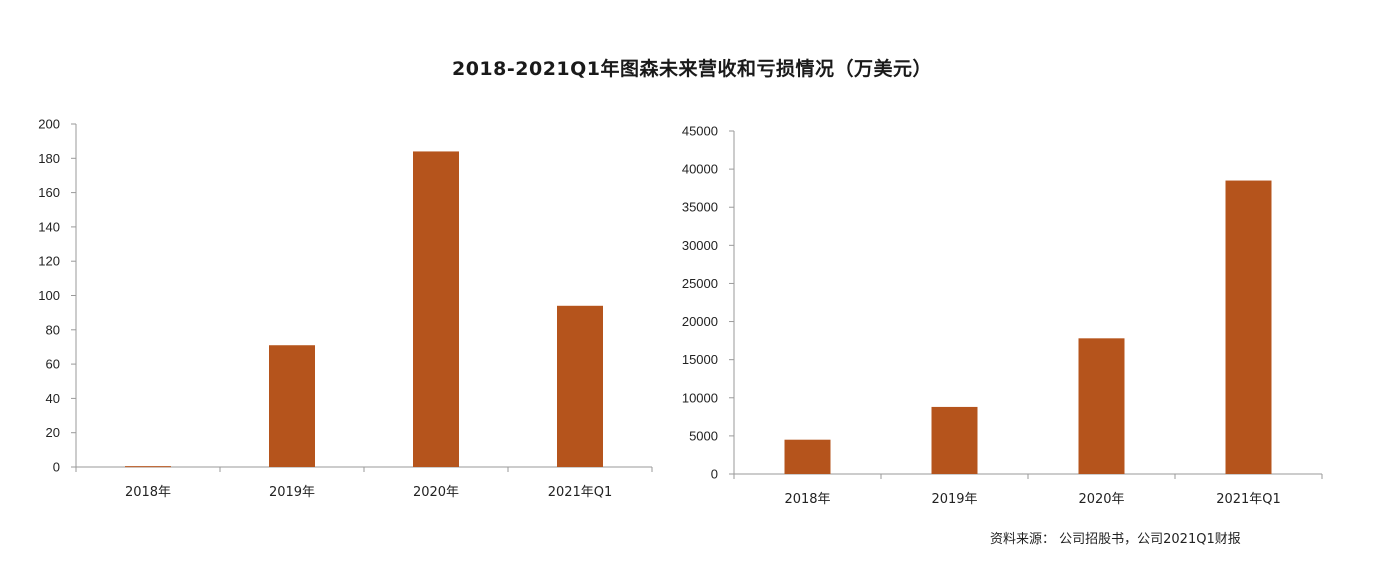 The image size is (1384, 582). I want to click on chart-title: 2018-2021Q1年图森未来营收和亏损情况（万美元）, so click(692, 69).